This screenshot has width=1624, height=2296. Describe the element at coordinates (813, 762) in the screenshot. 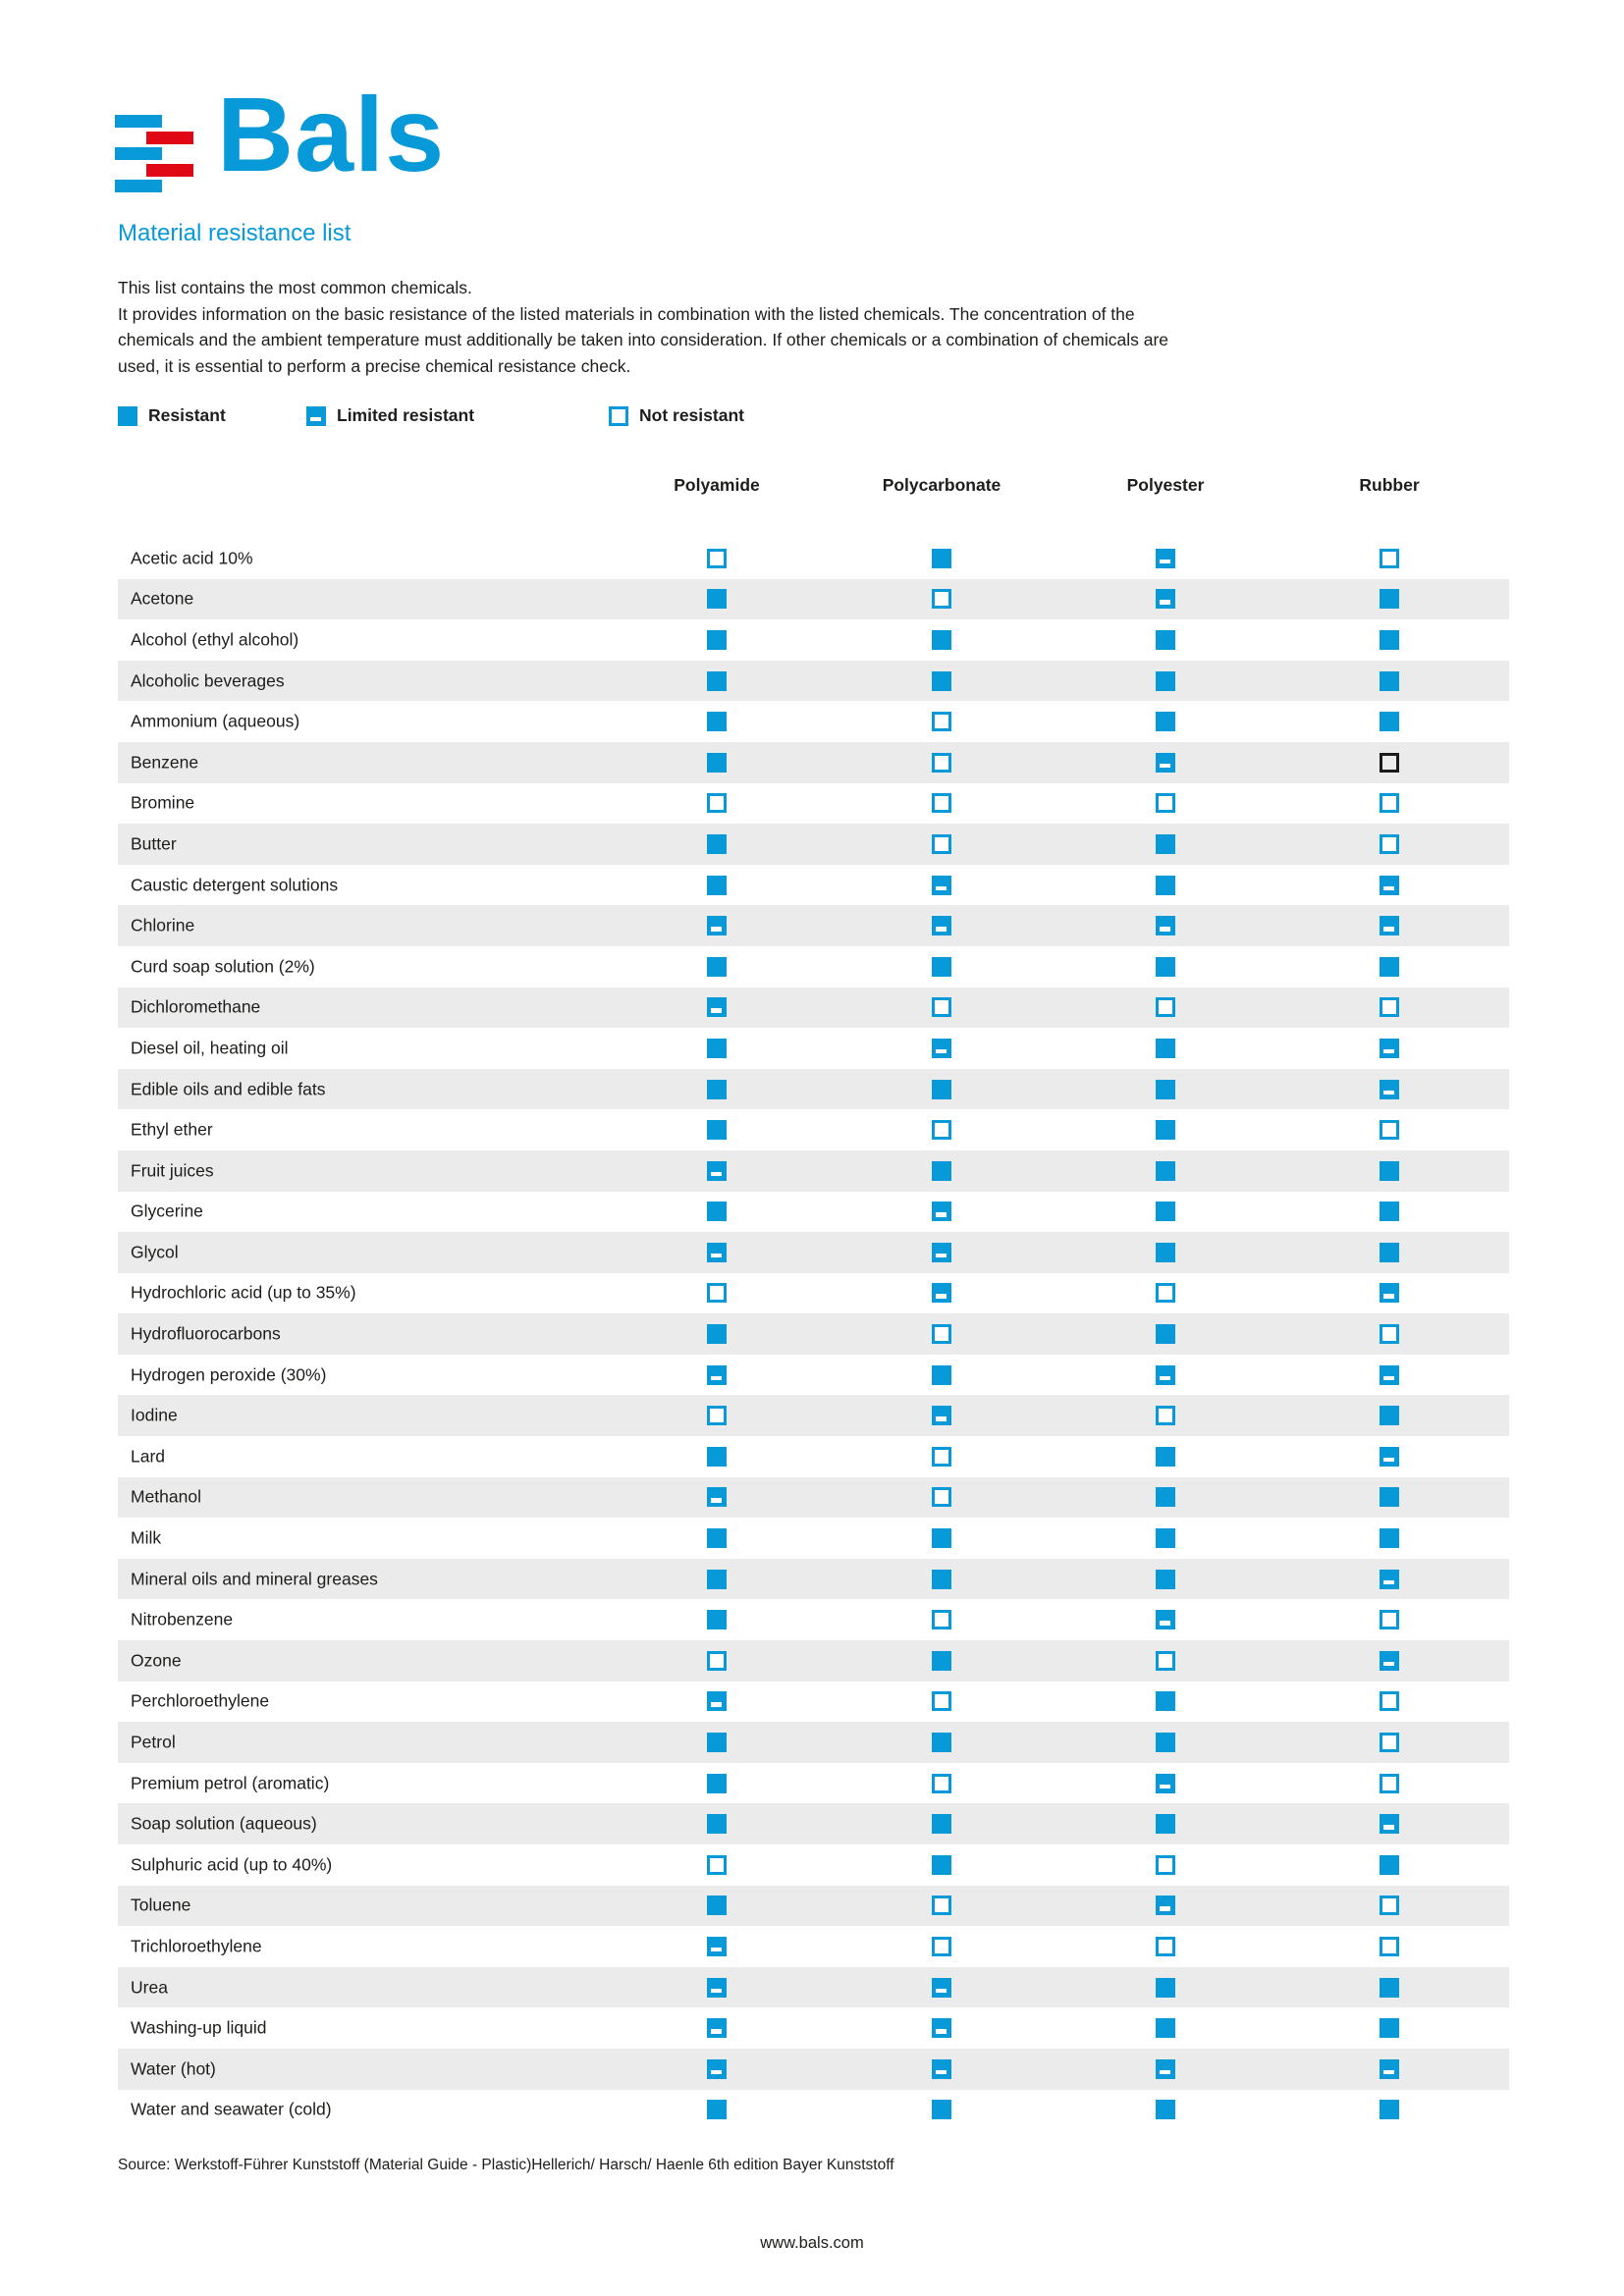

I see `table-row: Benzene` at that location.